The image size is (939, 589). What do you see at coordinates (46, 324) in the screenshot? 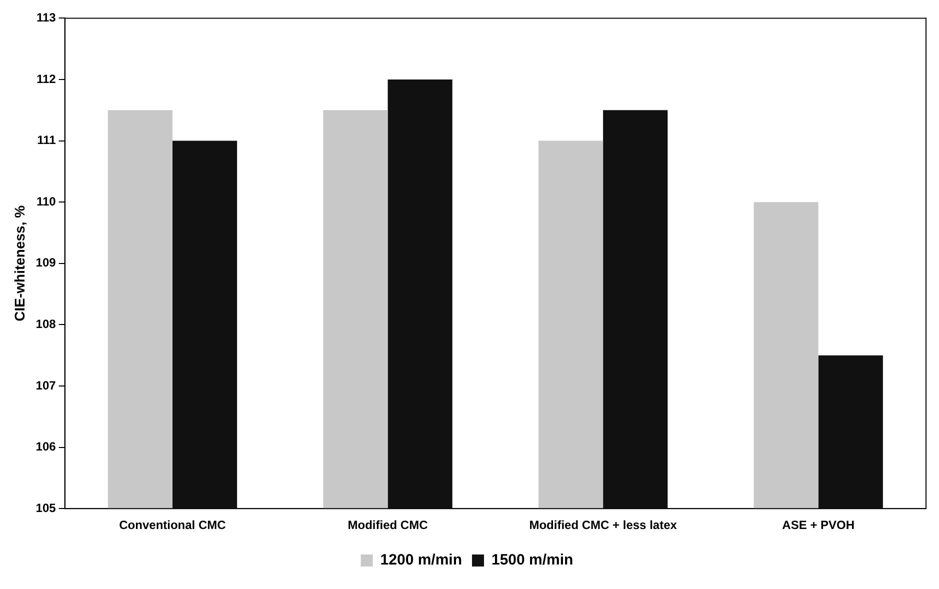
I see `y-tick-label: 108` at bounding box center [46, 324].